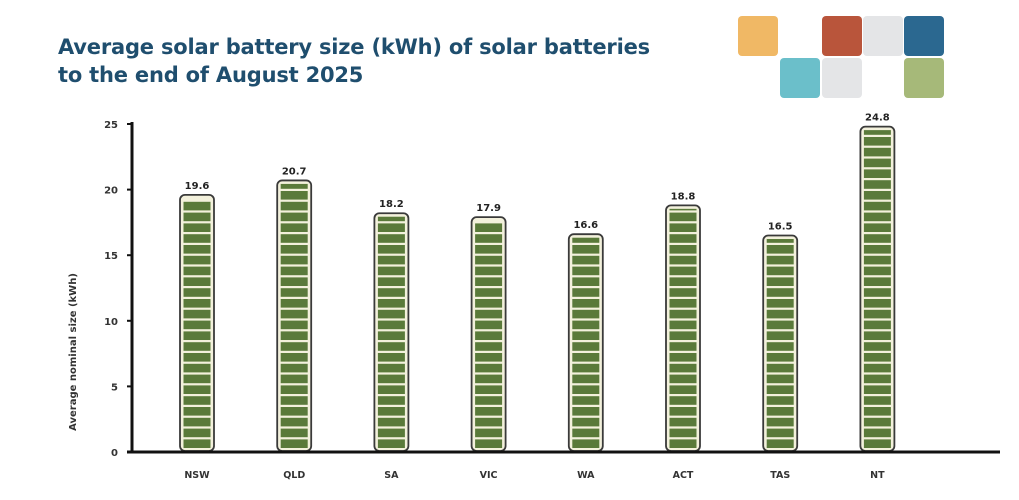 This screenshot has height=500, width=1019. What do you see at coordinates (877, 282) in the screenshot?
I see `bar-nt: 24.8` at bounding box center [877, 282].